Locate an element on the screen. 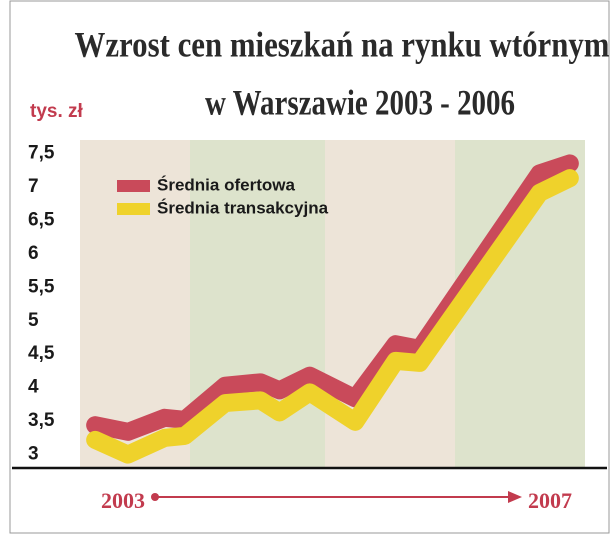 The height and width of the screenshot is (534, 614). y-tick-label: 3,5 is located at coordinates (41, 420).